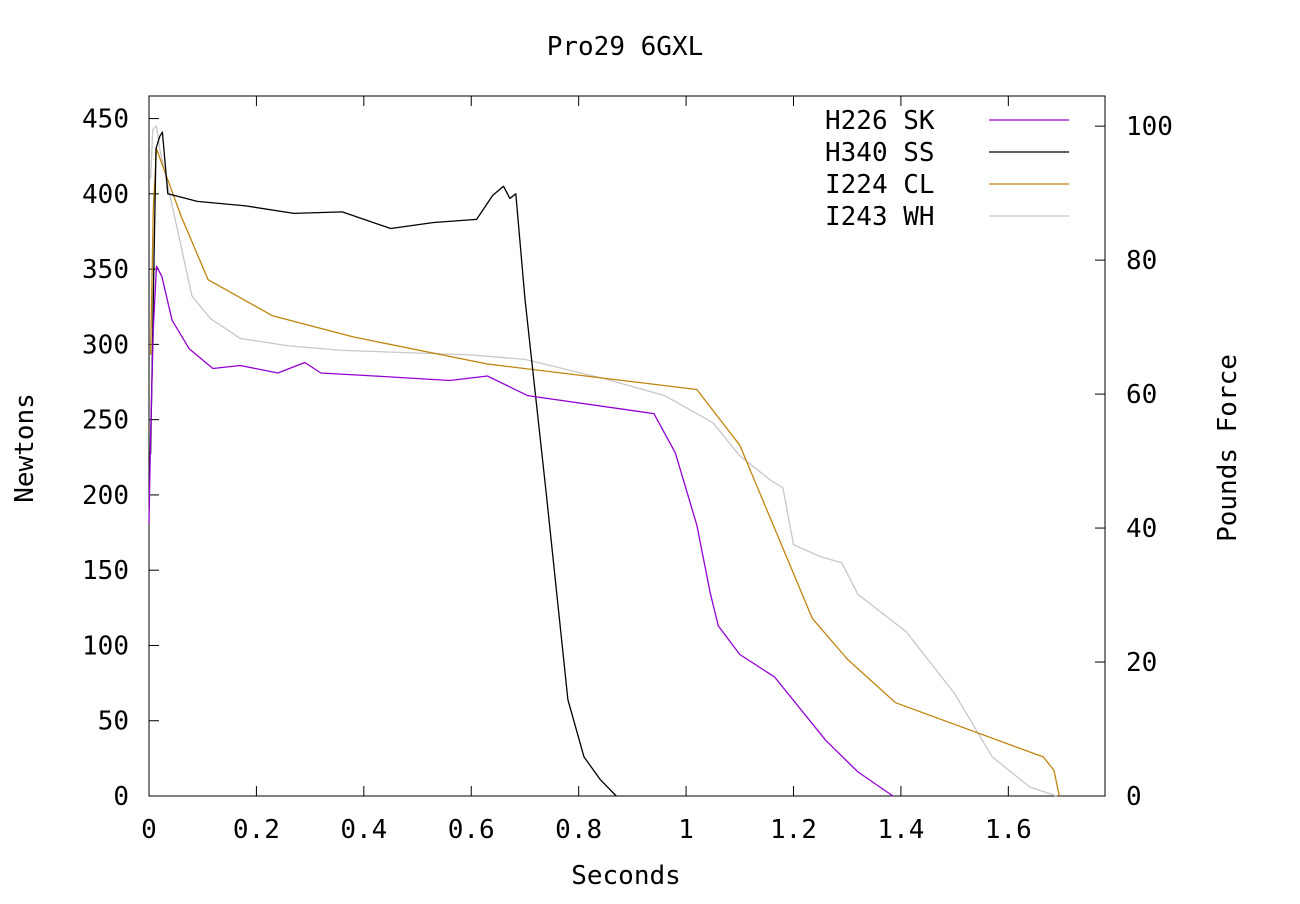 The image size is (1300, 904). Describe the element at coordinates (363, 830) in the screenshot. I see `x-tick-label: 0.4` at that location.